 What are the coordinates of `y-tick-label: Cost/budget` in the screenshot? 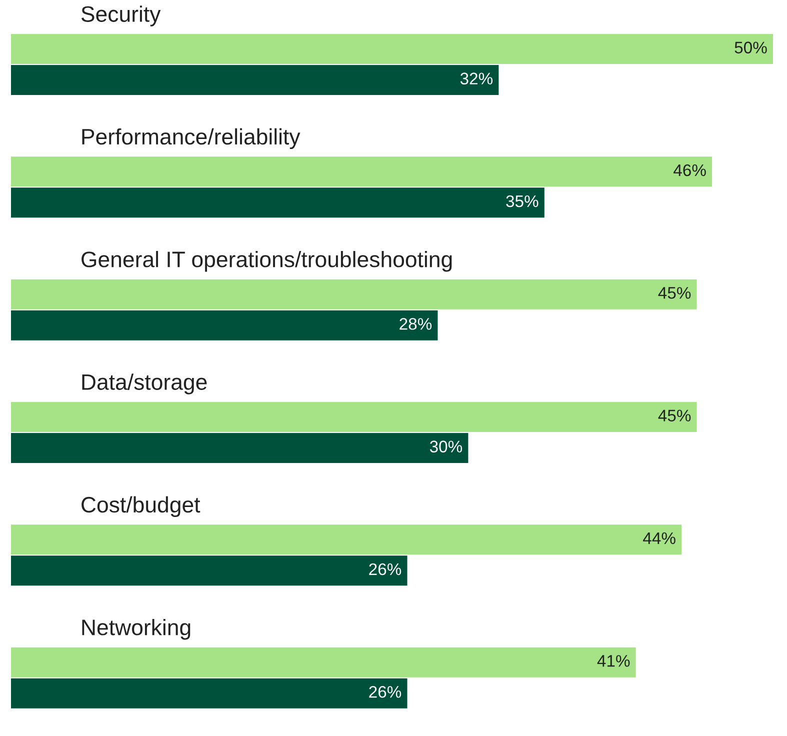 It's located at (141, 507).